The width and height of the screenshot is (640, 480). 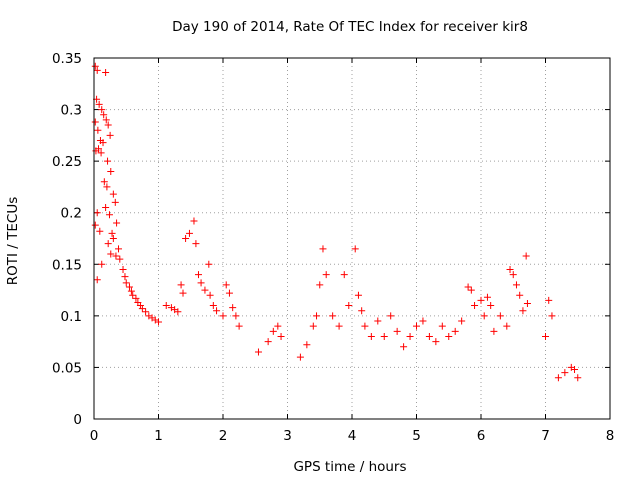 What do you see at coordinates (71, 111) in the screenshot?
I see `y-tick-label: 0.3` at bounding box center [71, 111].